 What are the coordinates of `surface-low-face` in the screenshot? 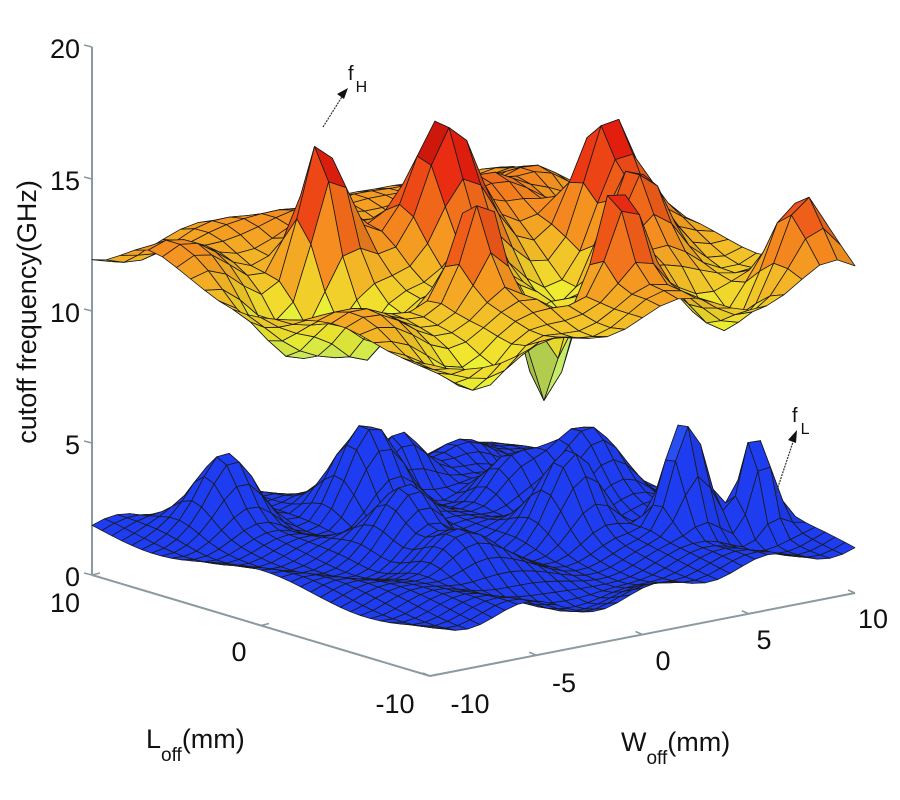 It's located at (431, 627).